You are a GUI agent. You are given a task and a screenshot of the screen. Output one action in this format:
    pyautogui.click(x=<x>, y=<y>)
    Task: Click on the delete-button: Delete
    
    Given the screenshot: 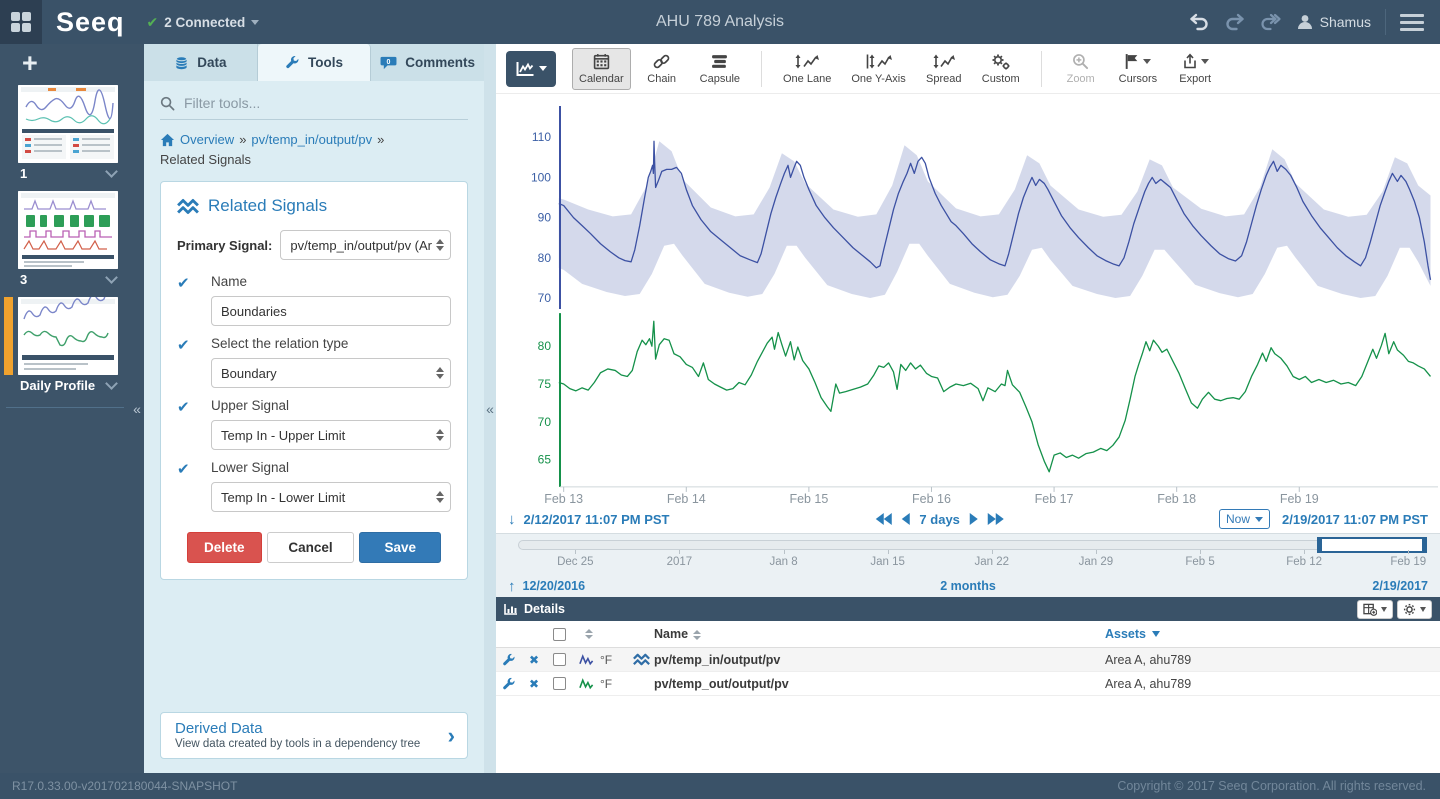 What is the action you would take?
    pyautogui.click(x=224, y=547)
    